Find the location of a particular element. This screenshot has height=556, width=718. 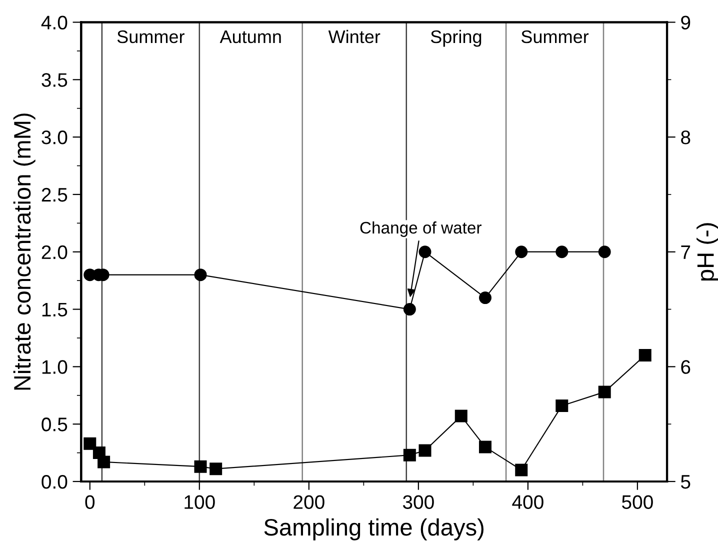

y-tick-label: 2.5 is located at coordinates (55, 195).